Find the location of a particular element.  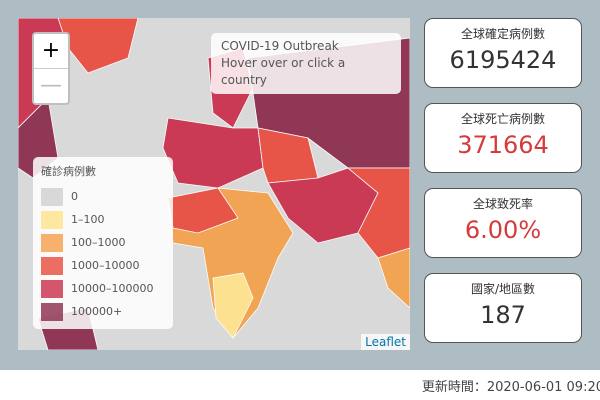

update-time: 更新時間：2020-06-01 09:20 is located at coordinates (510, 387).